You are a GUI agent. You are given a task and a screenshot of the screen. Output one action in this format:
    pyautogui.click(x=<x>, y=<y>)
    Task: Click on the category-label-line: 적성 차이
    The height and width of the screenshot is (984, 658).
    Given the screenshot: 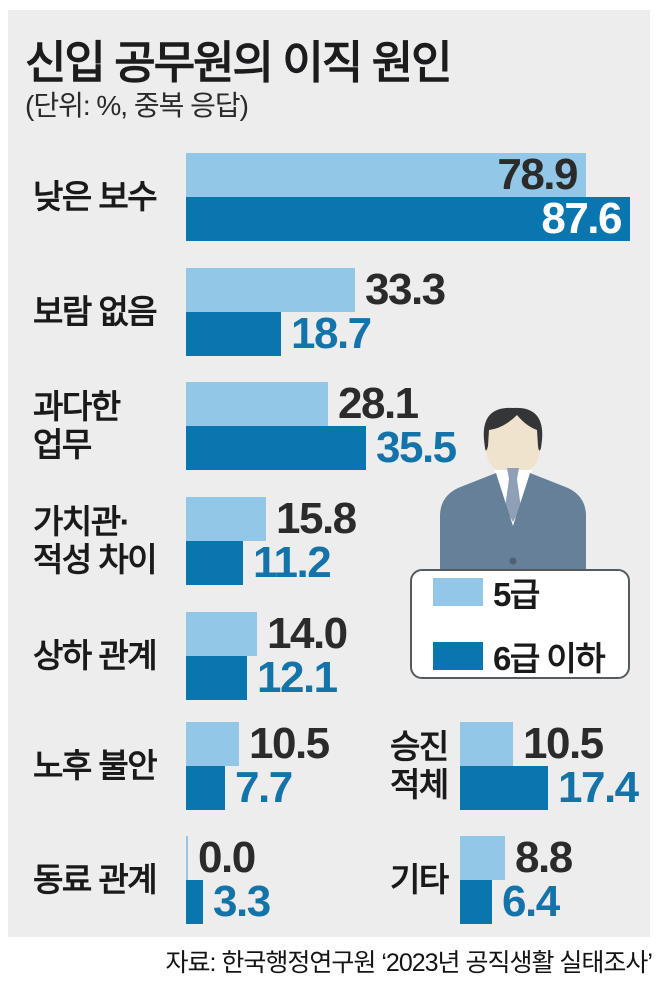 What is the action you would take?
    pyautogui.click(x=95, y=559)
    